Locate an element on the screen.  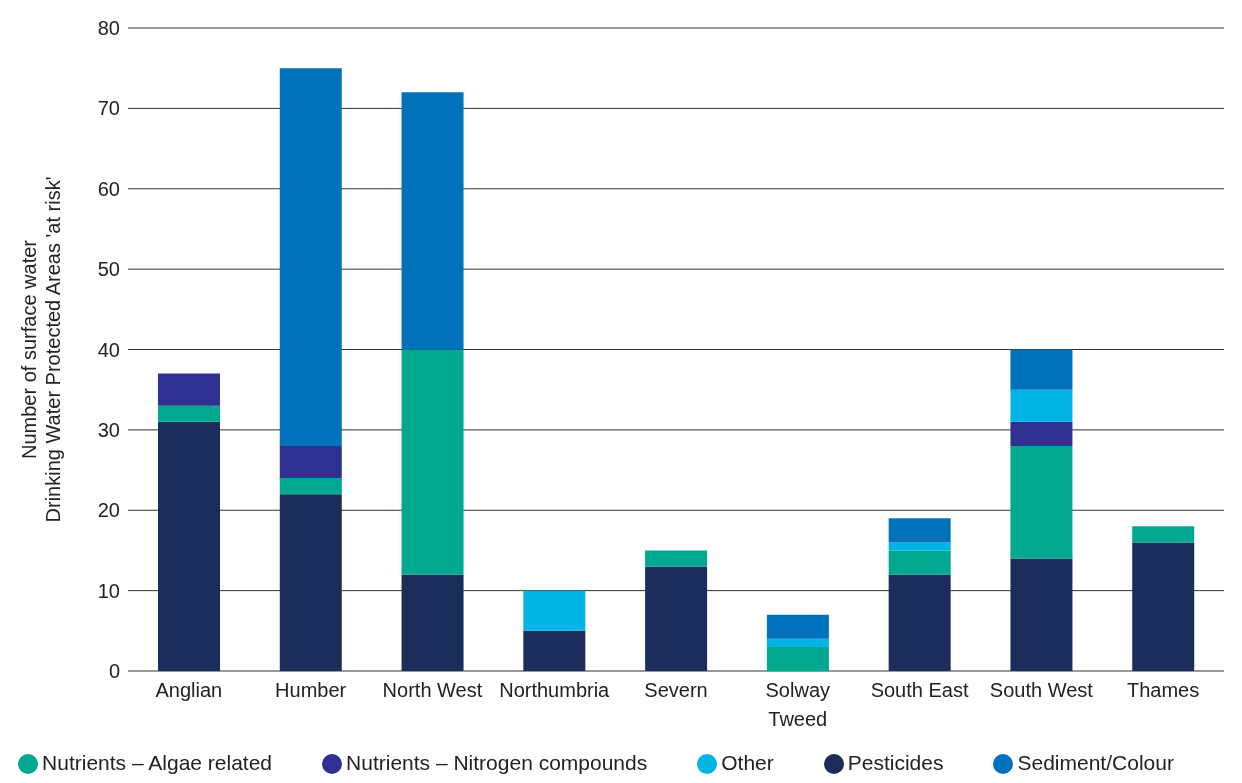
y-tick-label: 70 is located at coordinates (108, 108).